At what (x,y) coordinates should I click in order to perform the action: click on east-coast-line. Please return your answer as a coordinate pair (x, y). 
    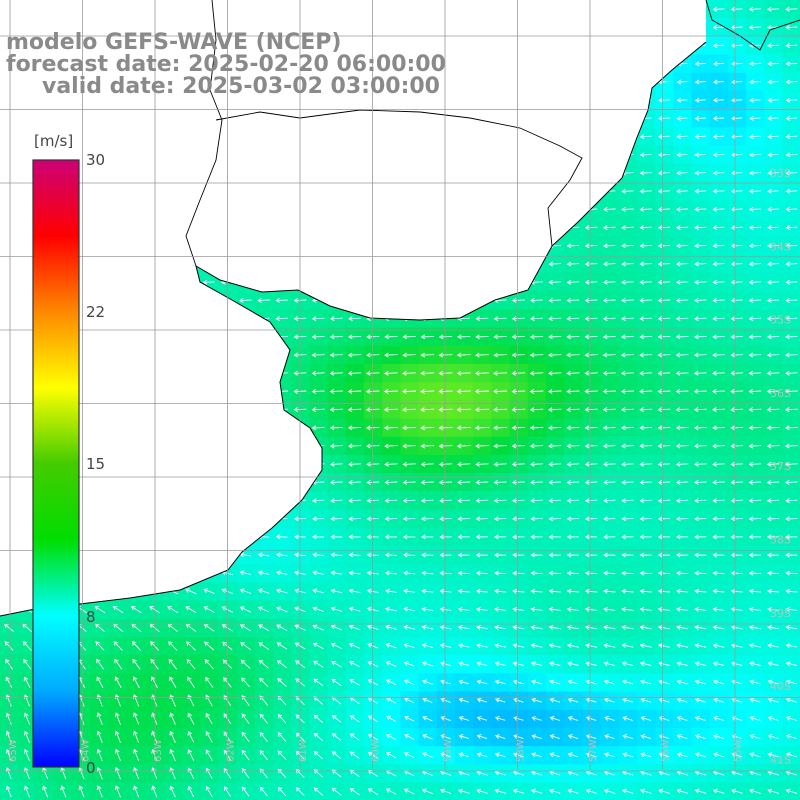
    Looking at the image, I should click on (752, 25).